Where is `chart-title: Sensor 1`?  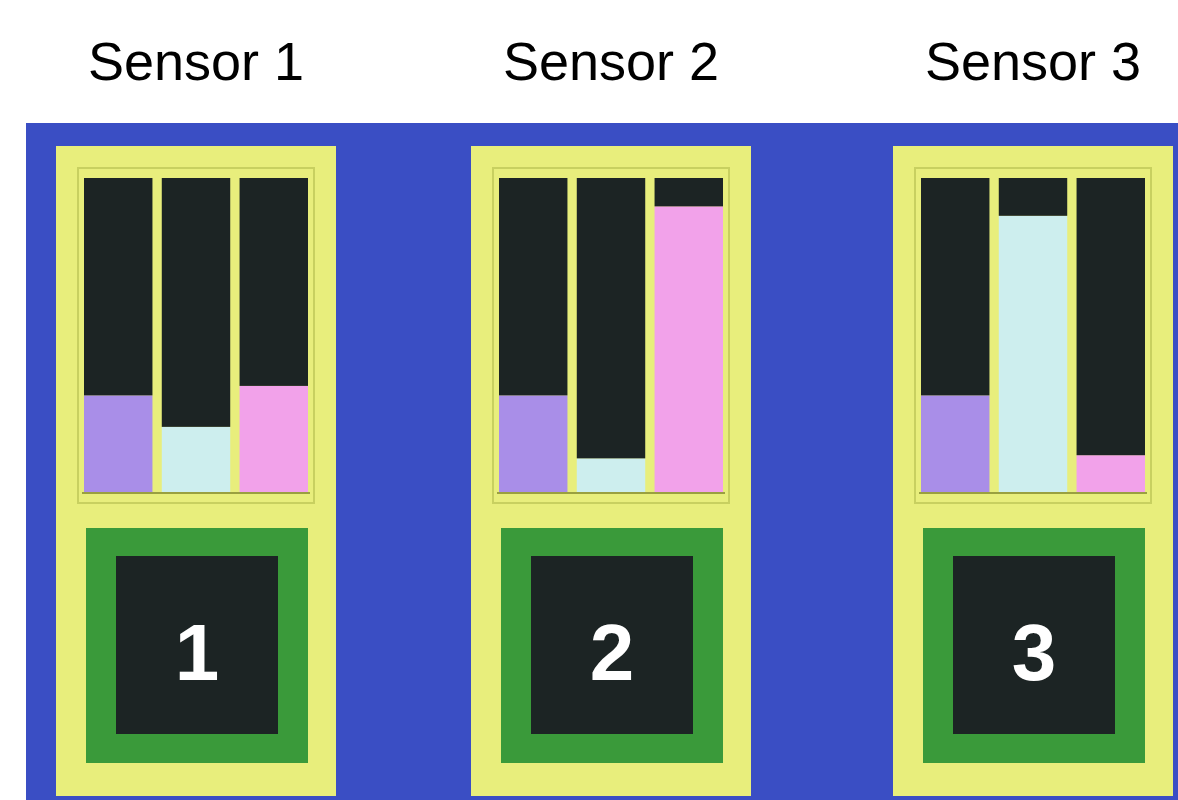
chart-title: Sensor 1 is located at coordinates (196, 61).